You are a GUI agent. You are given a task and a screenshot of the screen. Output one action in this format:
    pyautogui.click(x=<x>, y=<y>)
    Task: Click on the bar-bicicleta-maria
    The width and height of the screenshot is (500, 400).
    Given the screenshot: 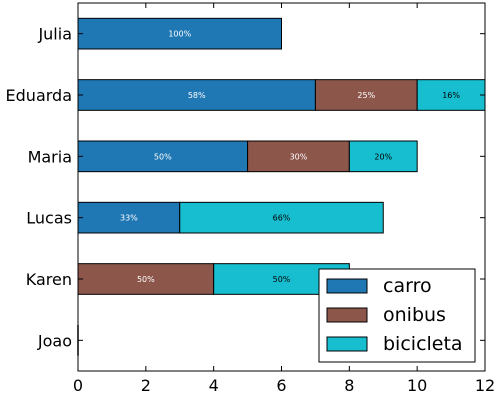 What is the action you would take?
    pyautogui.click(x=383, y=156)
    